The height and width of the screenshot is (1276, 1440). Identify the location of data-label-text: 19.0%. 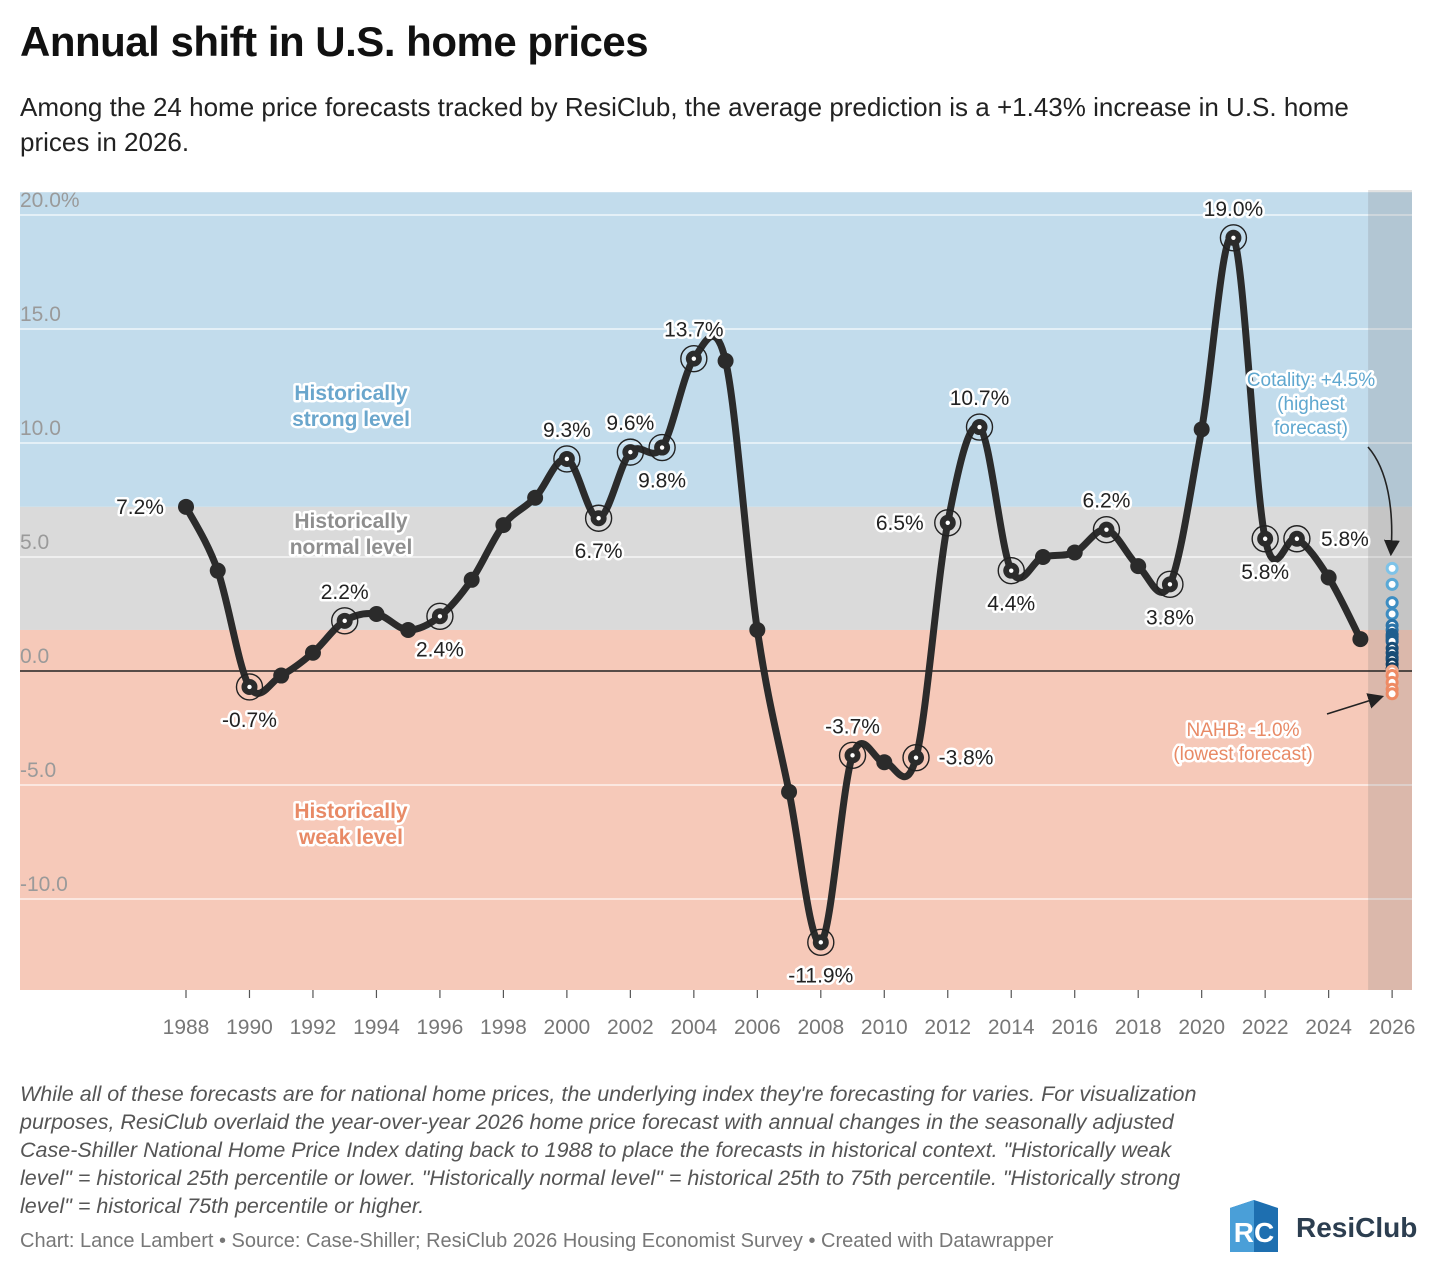
(1234, 209).